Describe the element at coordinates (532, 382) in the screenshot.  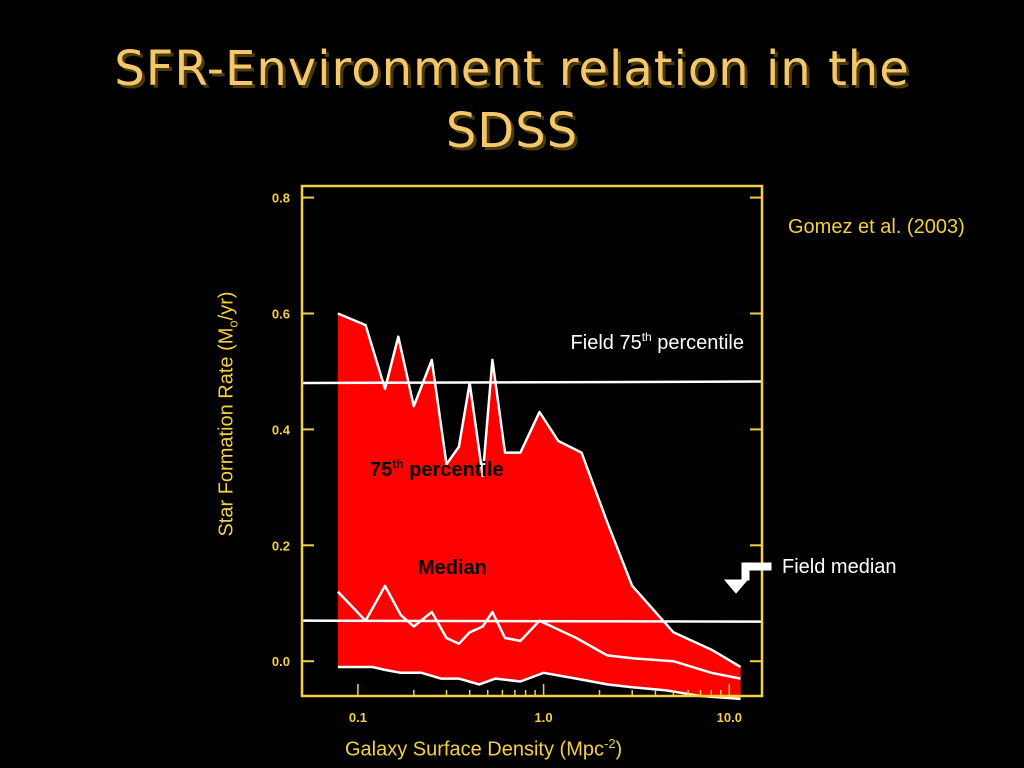
I see `field-75th-line` at that location.